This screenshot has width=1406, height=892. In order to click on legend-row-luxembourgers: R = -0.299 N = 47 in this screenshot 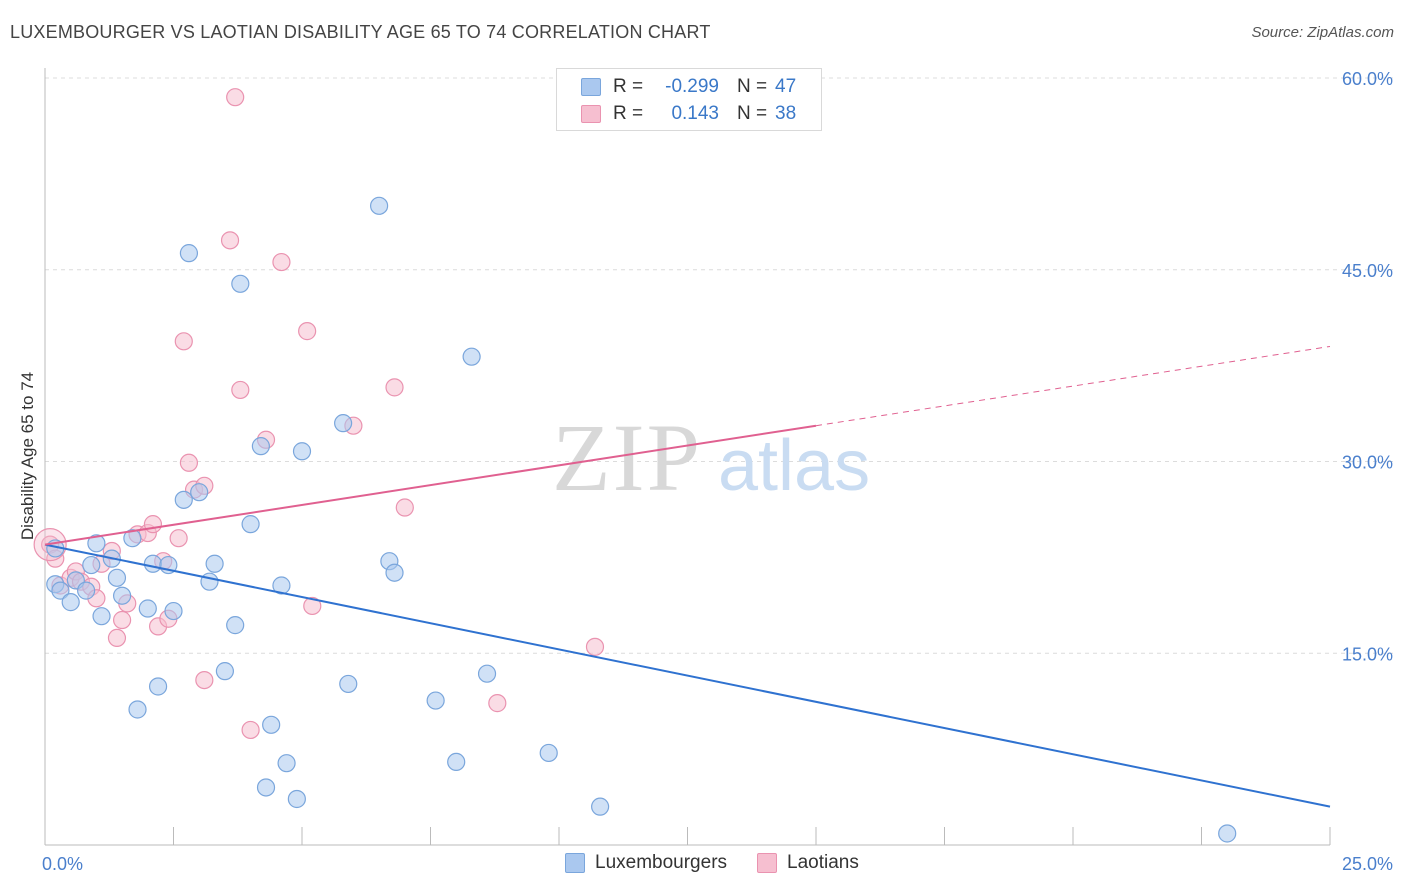, I will do `click(688, 87)`.